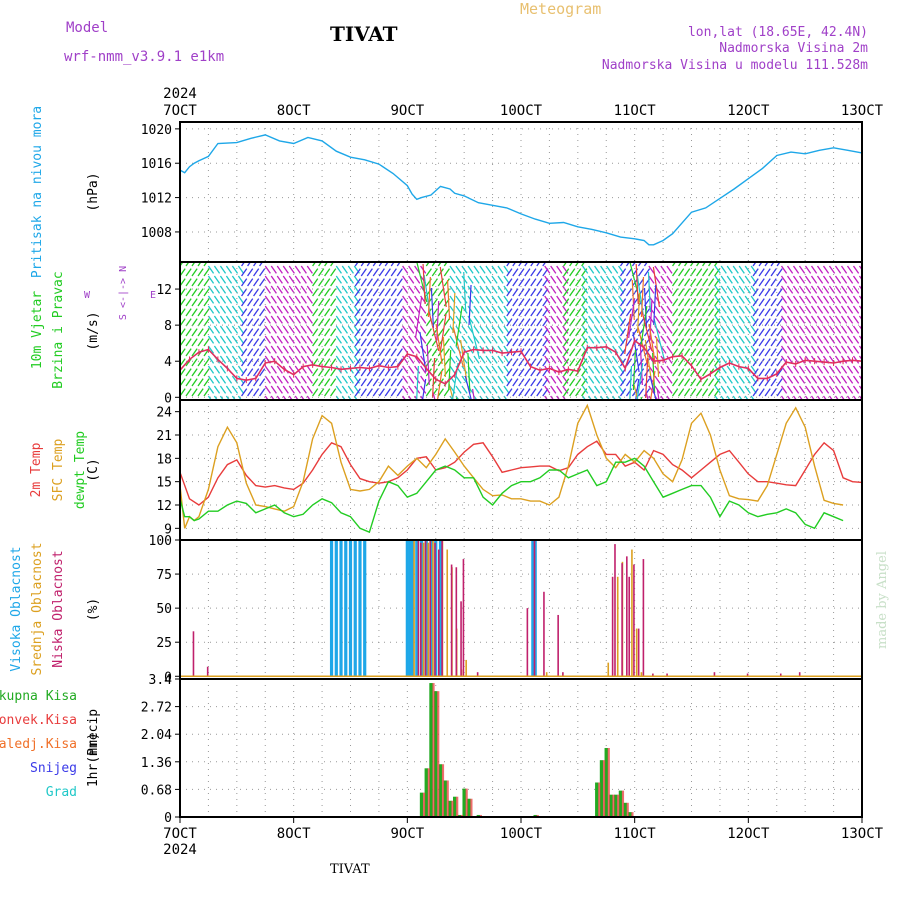 The width and height of the screenshot is (900, 900). I want to click on temperature-ytick-label: 21, so click(164, 436).